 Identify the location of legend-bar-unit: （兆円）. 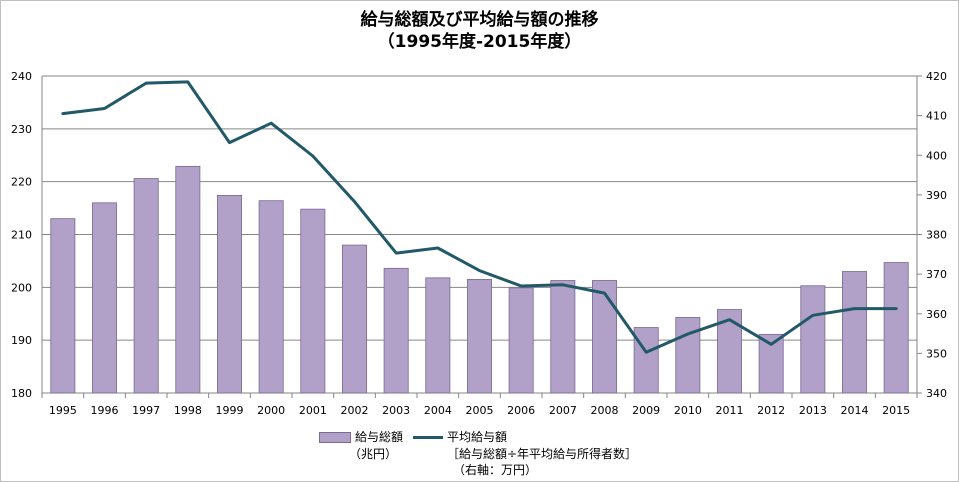
(373, 454).